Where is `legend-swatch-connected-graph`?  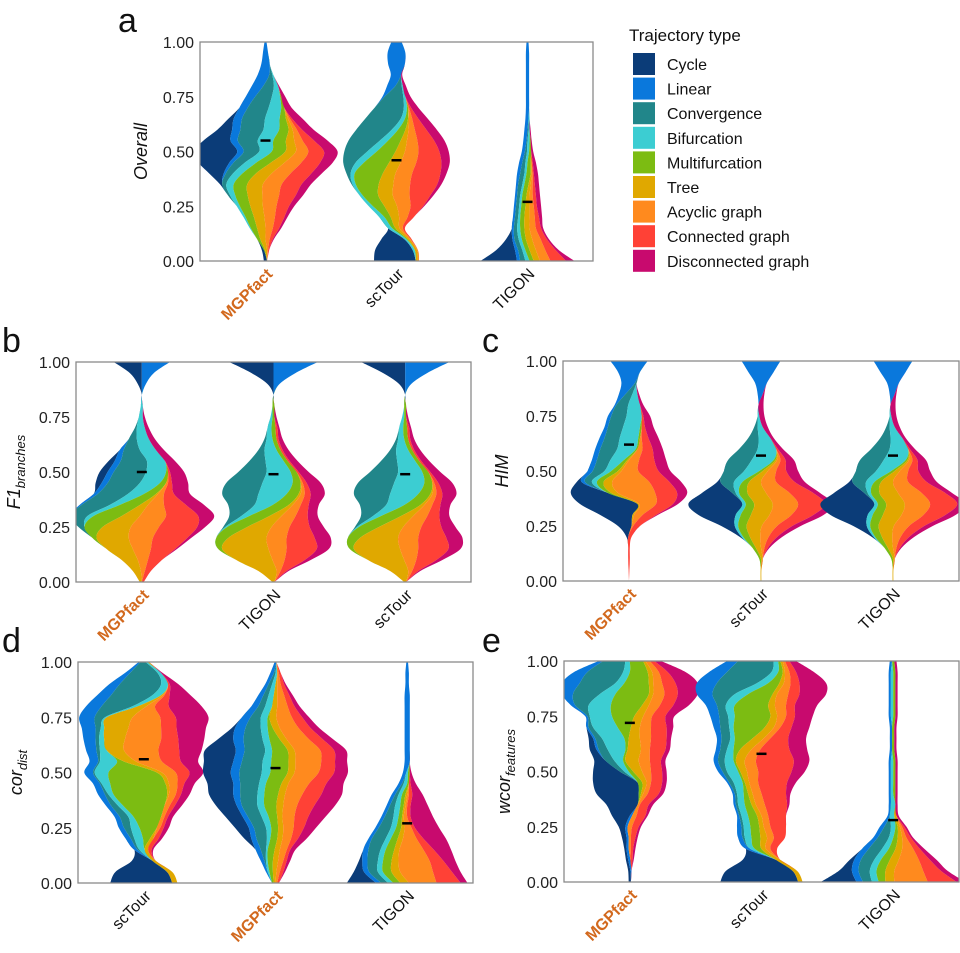 legend-swatch-connected-graph is located at coordinates (644, 236).